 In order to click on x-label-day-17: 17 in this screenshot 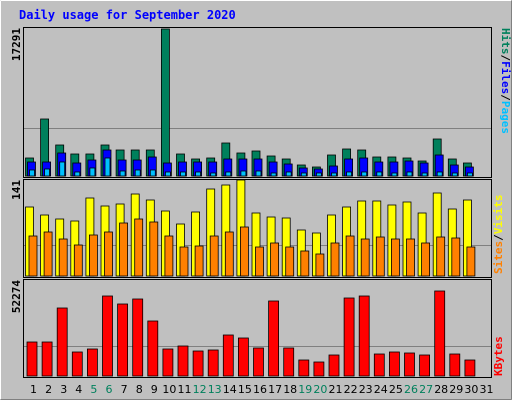, I will do `click(275, 389)`.